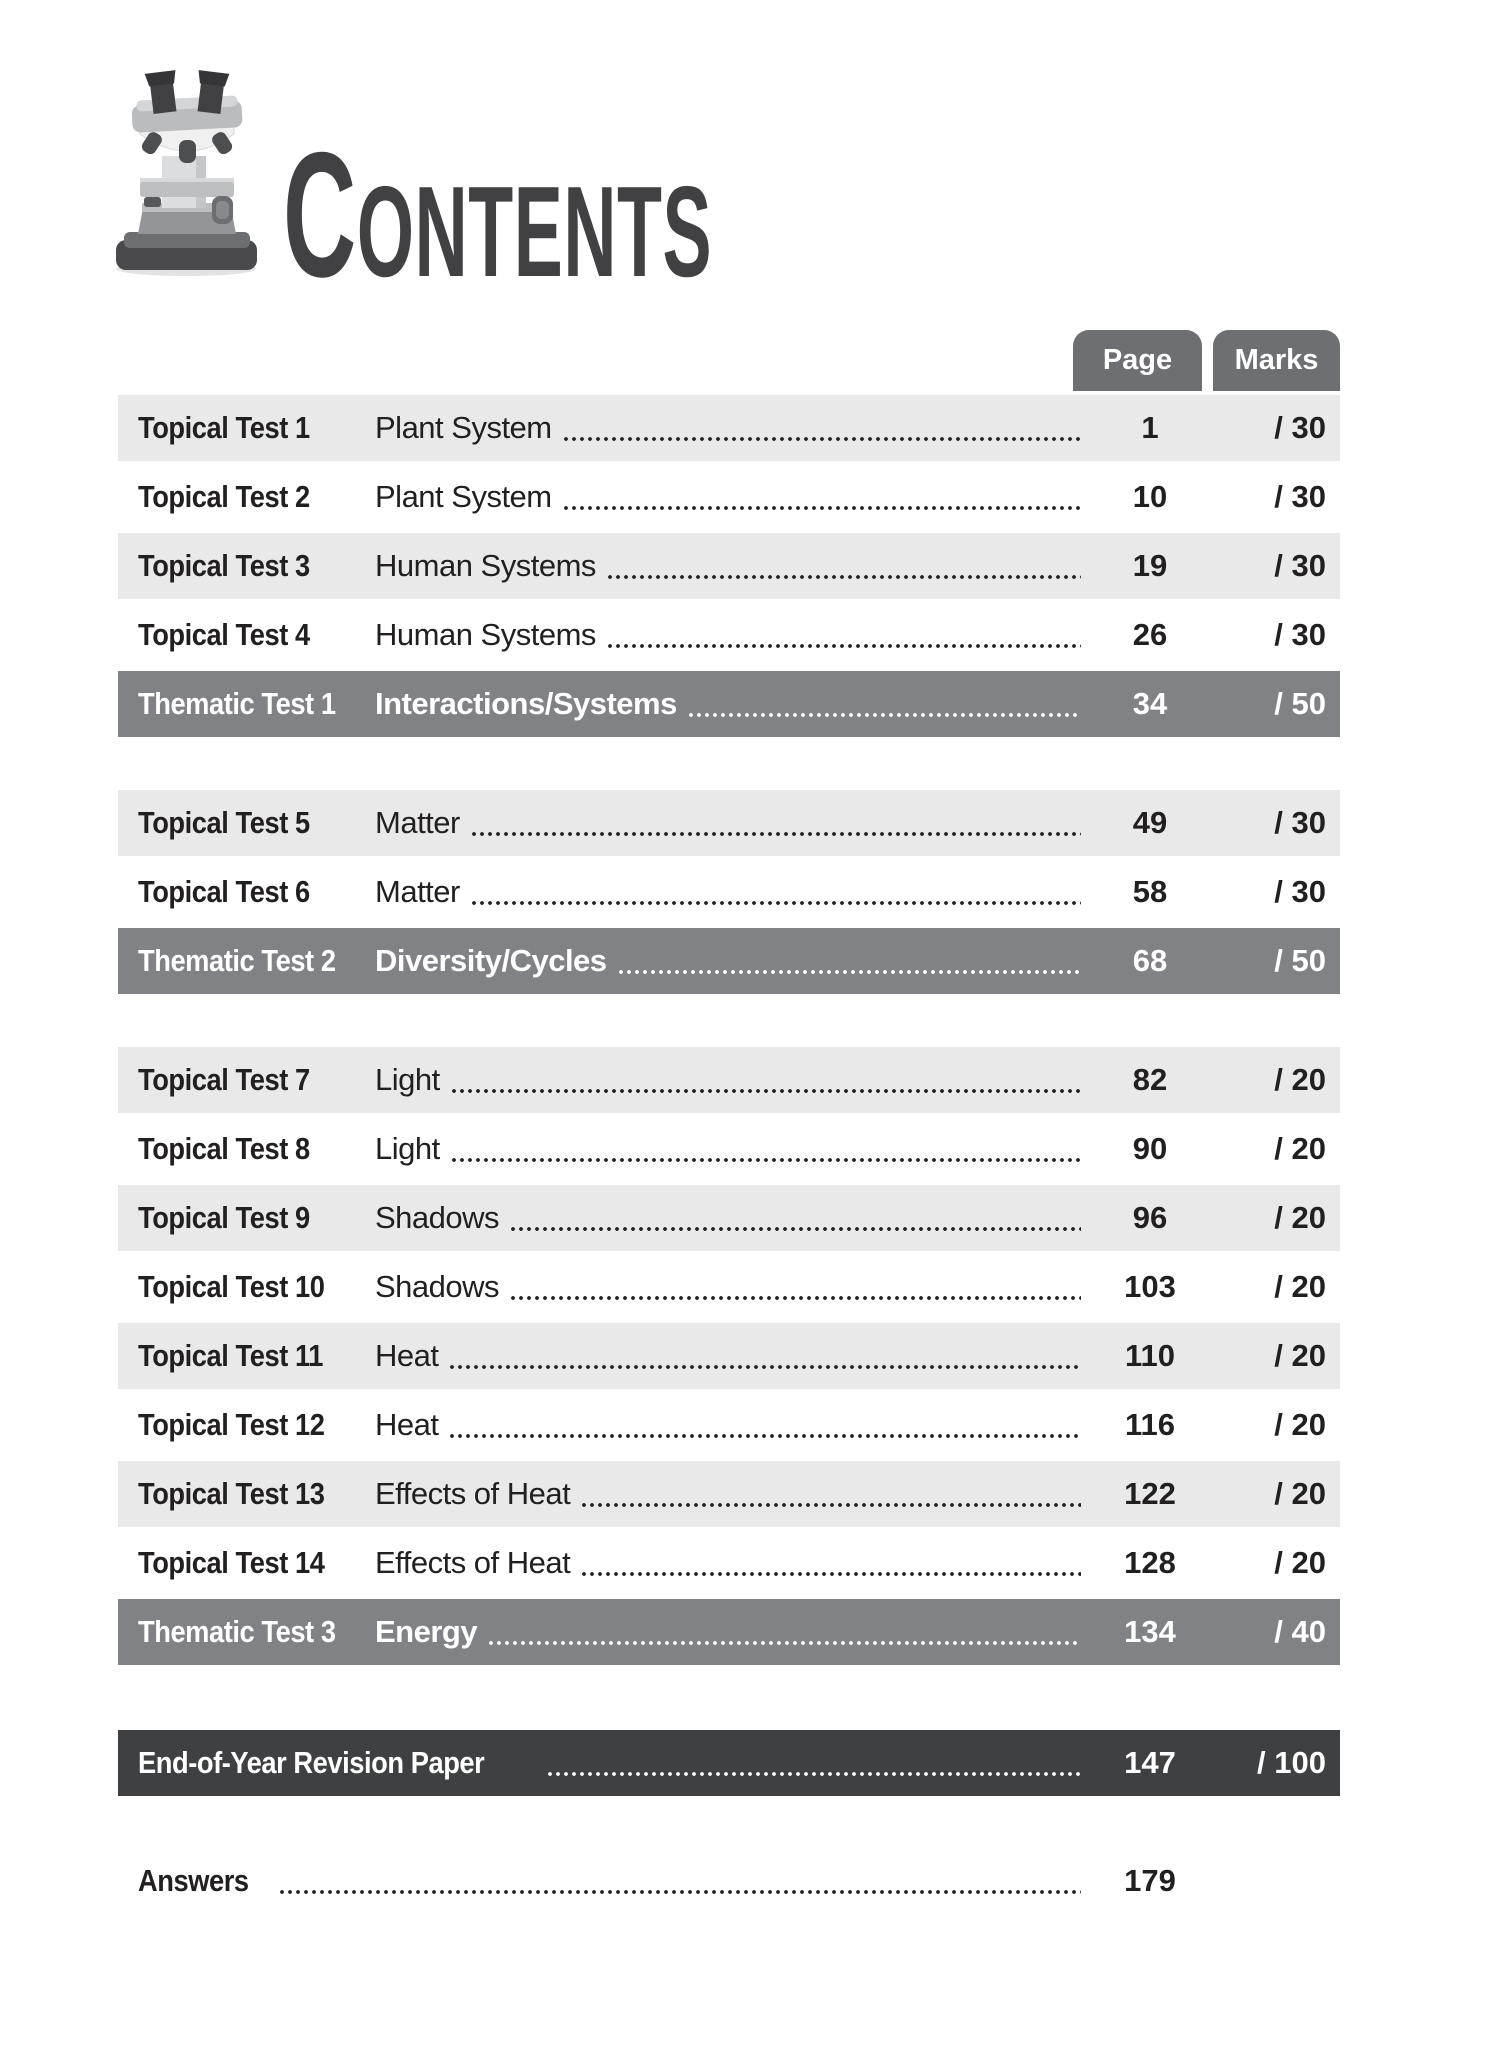 Image resolution: width=1497 pixels, height=2048 pixels. I want to click on toc-row: Topical Test 13 Effects of Heat 122 / 20, so click(729, 1494).